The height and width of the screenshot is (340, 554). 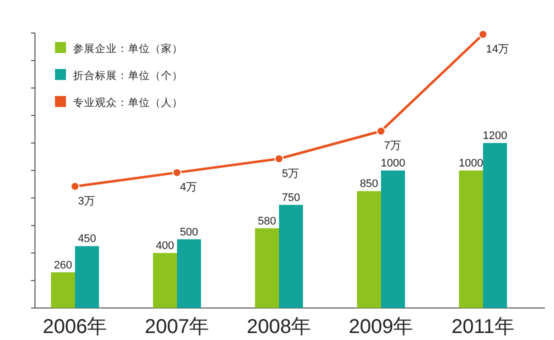 I want to click on data-label: 450, so click(x=87, y=239).